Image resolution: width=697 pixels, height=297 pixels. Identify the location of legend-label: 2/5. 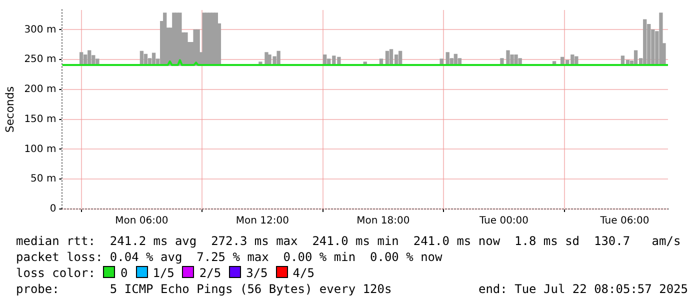
(210, 273).